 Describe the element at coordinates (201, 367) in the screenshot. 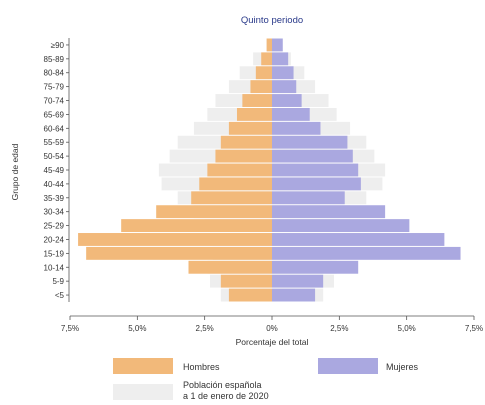

I see `legend-label-hombres: Hombres` at that location.